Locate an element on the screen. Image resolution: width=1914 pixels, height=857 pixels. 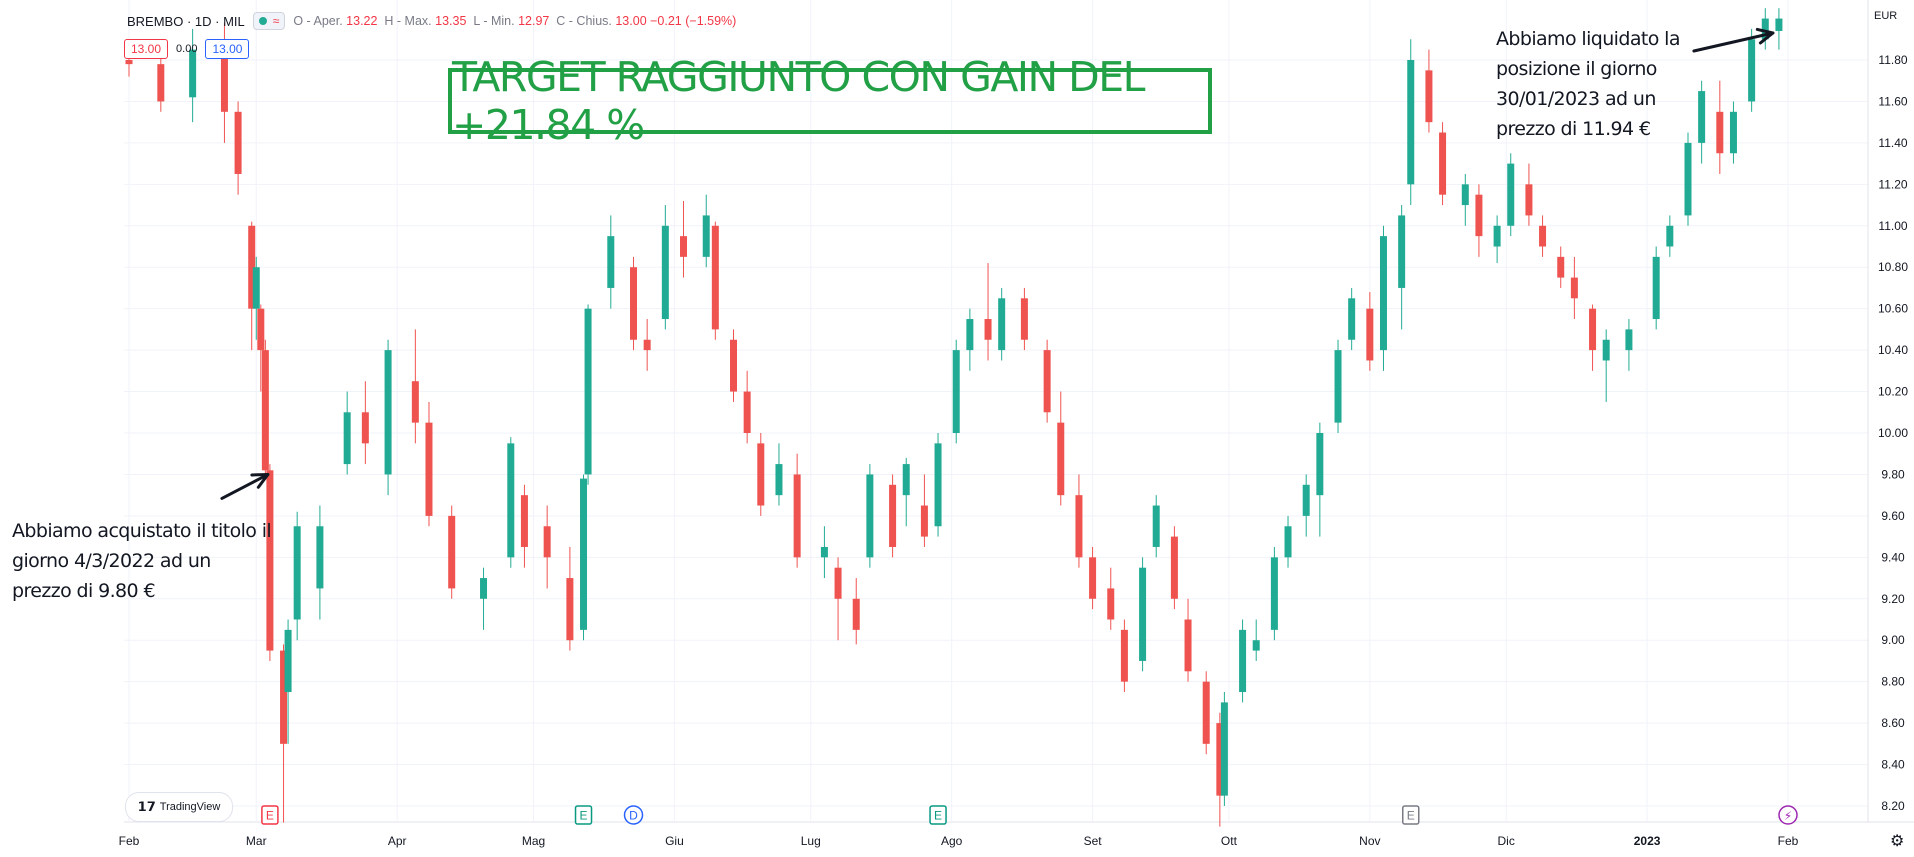
y-tick-label: 8.40 is located at coordinates (1893, 765).